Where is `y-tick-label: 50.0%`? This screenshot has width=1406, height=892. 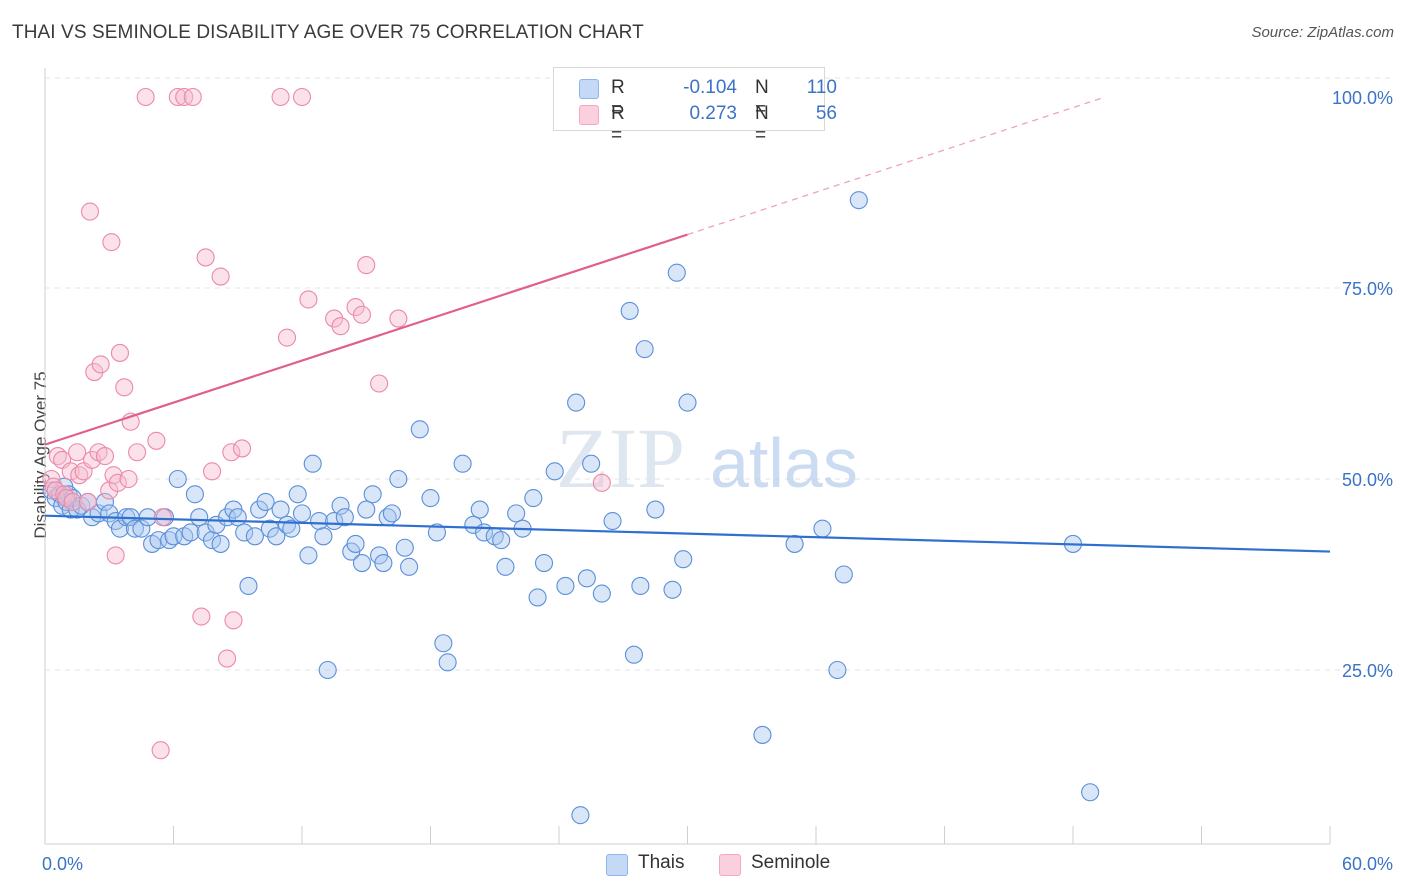 y-tick-label: 50.0% is located at coordinates (1367, 480).